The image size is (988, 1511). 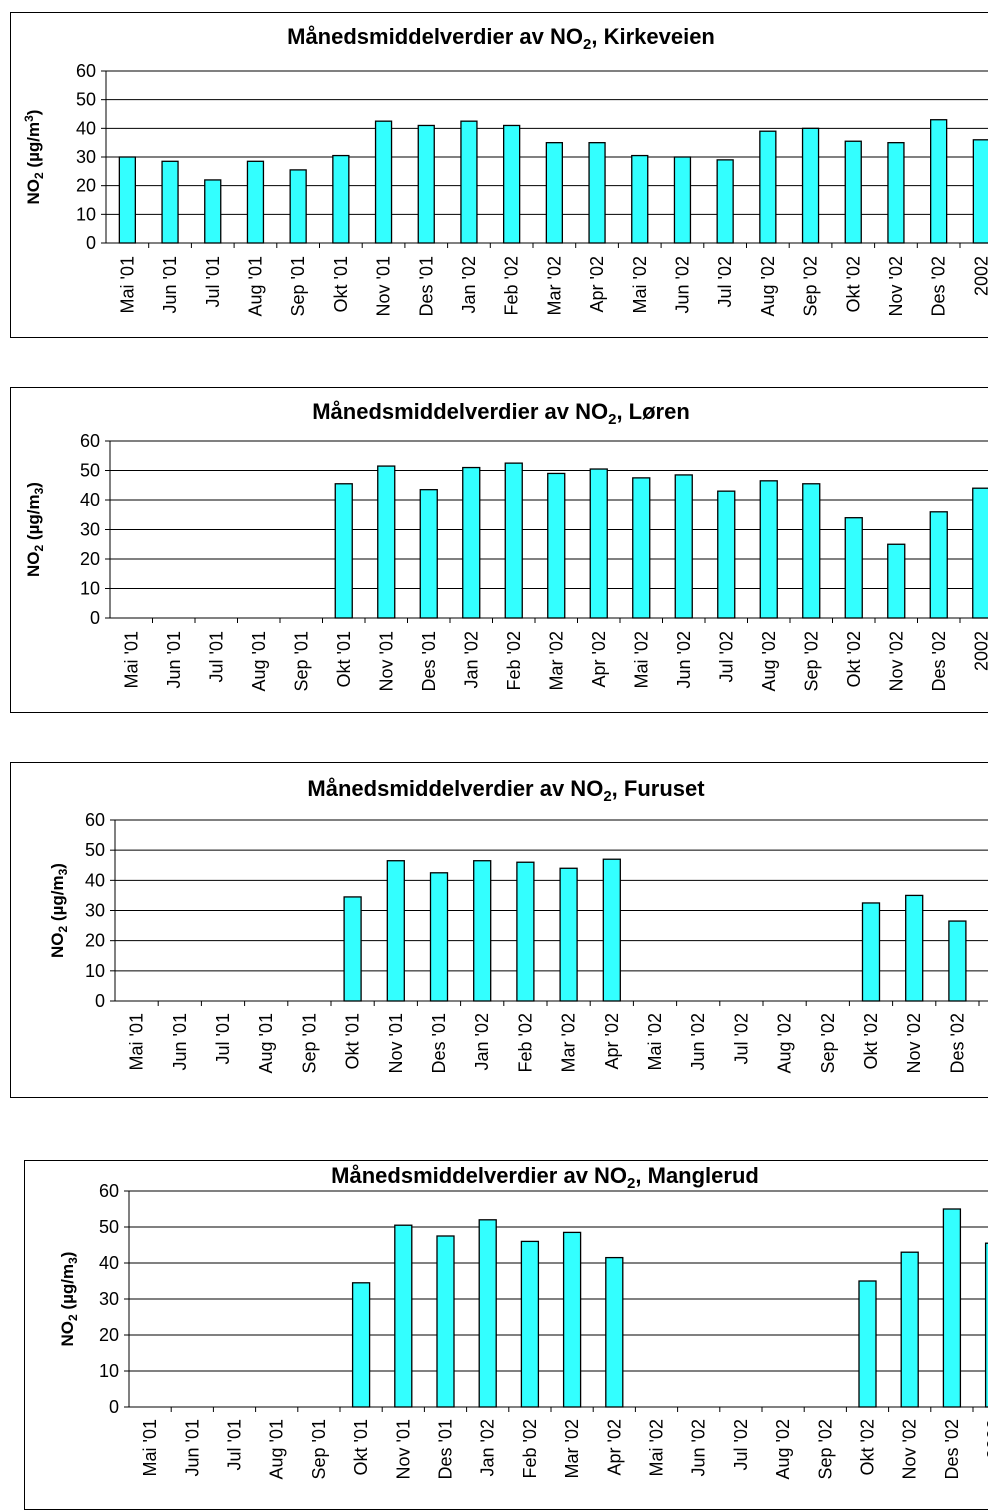 What do you see at coordinates (109, 1191) in the screenshot?
I see `y-tick-label: 60` at bounding box center [109, 1191].